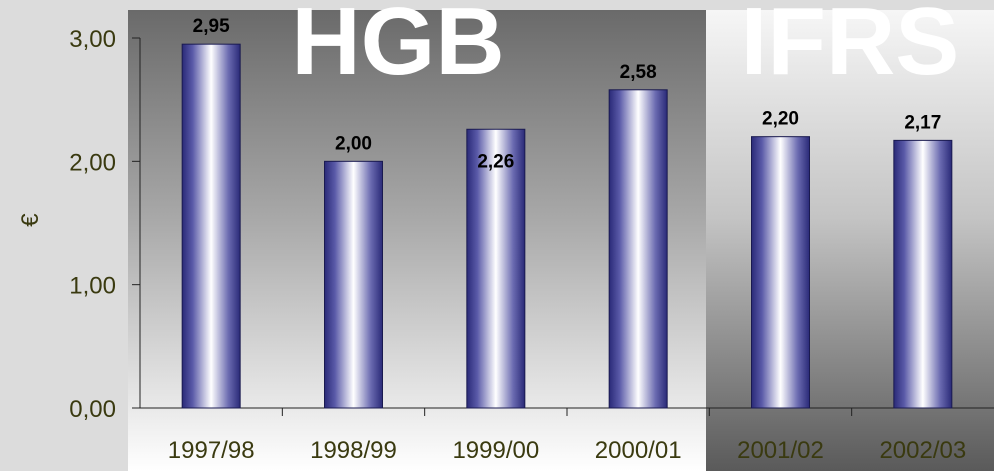 The height and width of the screenshot is (471, 994). I want to click on y-tick-label: 1,00, so click(92, 286).